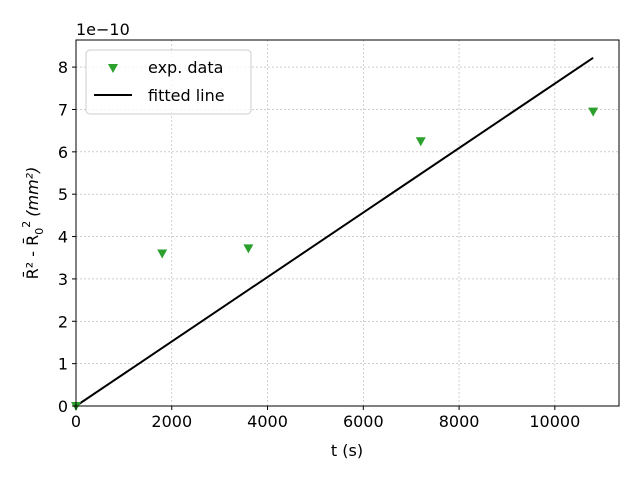 This screenshot has width=640, height=480. What do you see at coordinates (63, 279) in the screenshot?
I see `y-tick-label: 3` at bounding box center [63, 279].